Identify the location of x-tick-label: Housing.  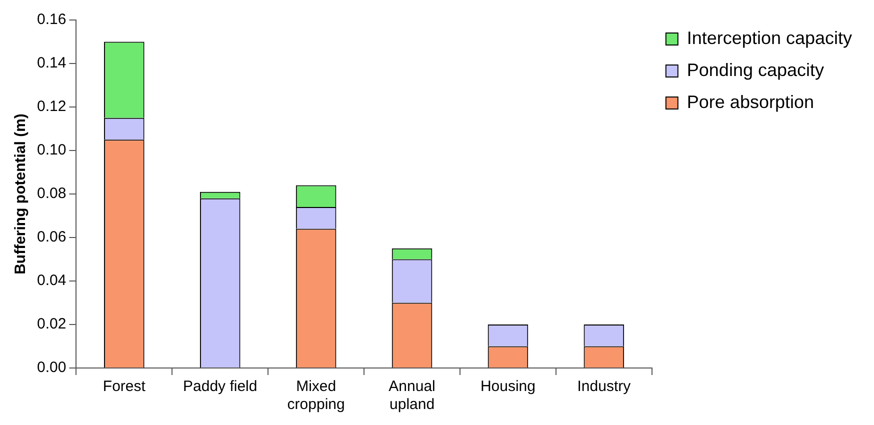
(508, 387).